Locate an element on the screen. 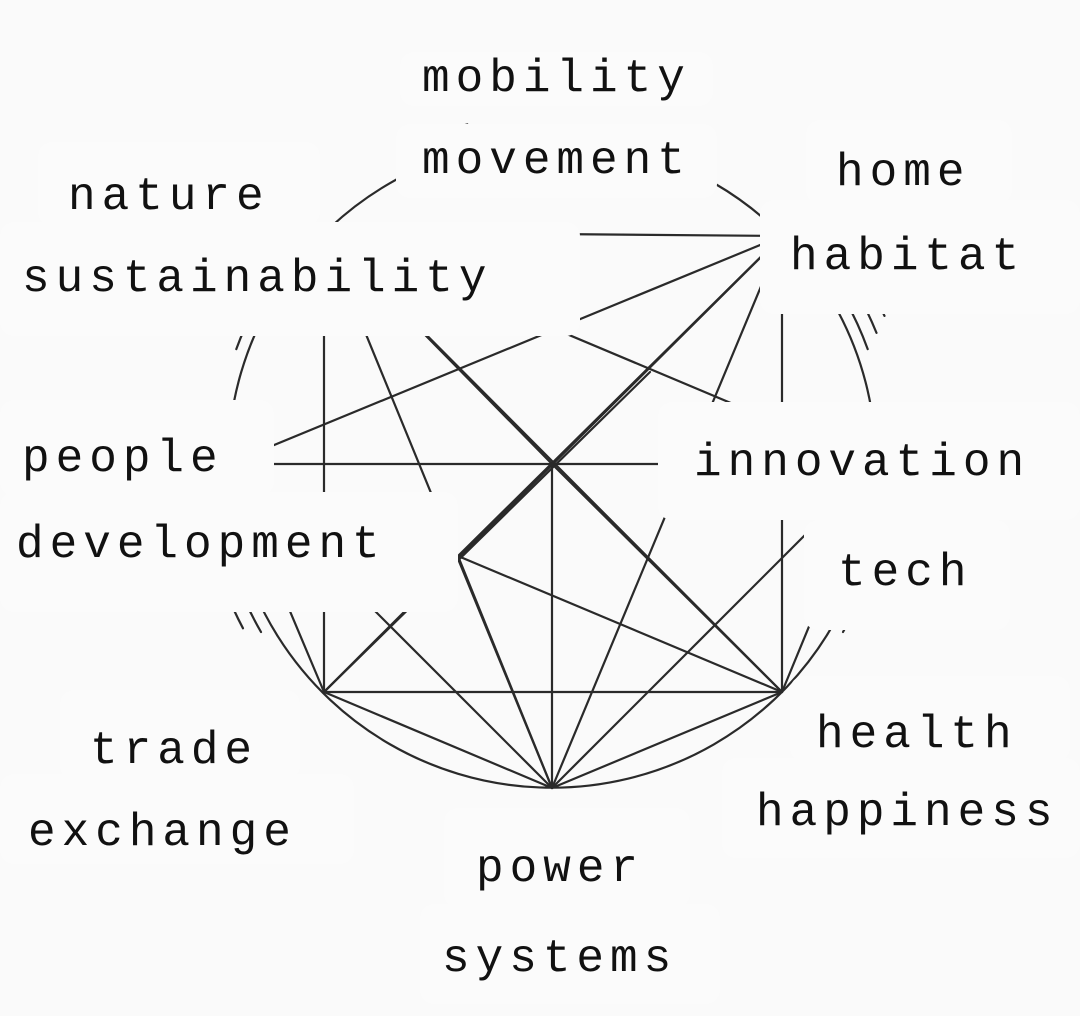  label-movement: movement is located at coordinates (556, 161).